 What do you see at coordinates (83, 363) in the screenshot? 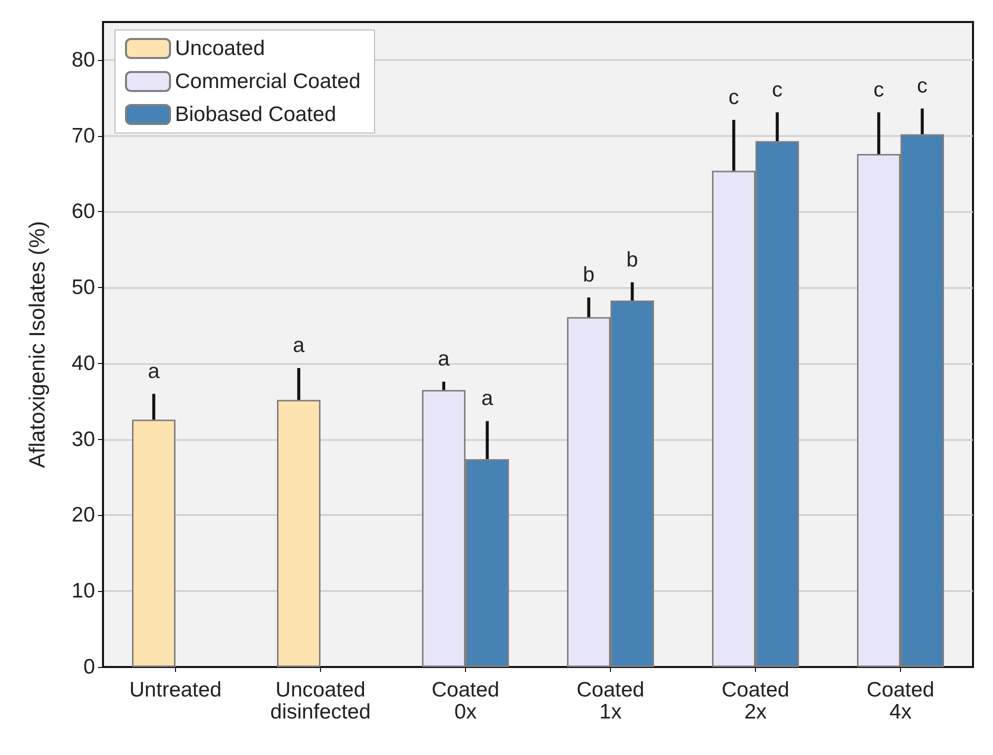
I see `y-tick-label: 40` at bounding box center [83, 363].